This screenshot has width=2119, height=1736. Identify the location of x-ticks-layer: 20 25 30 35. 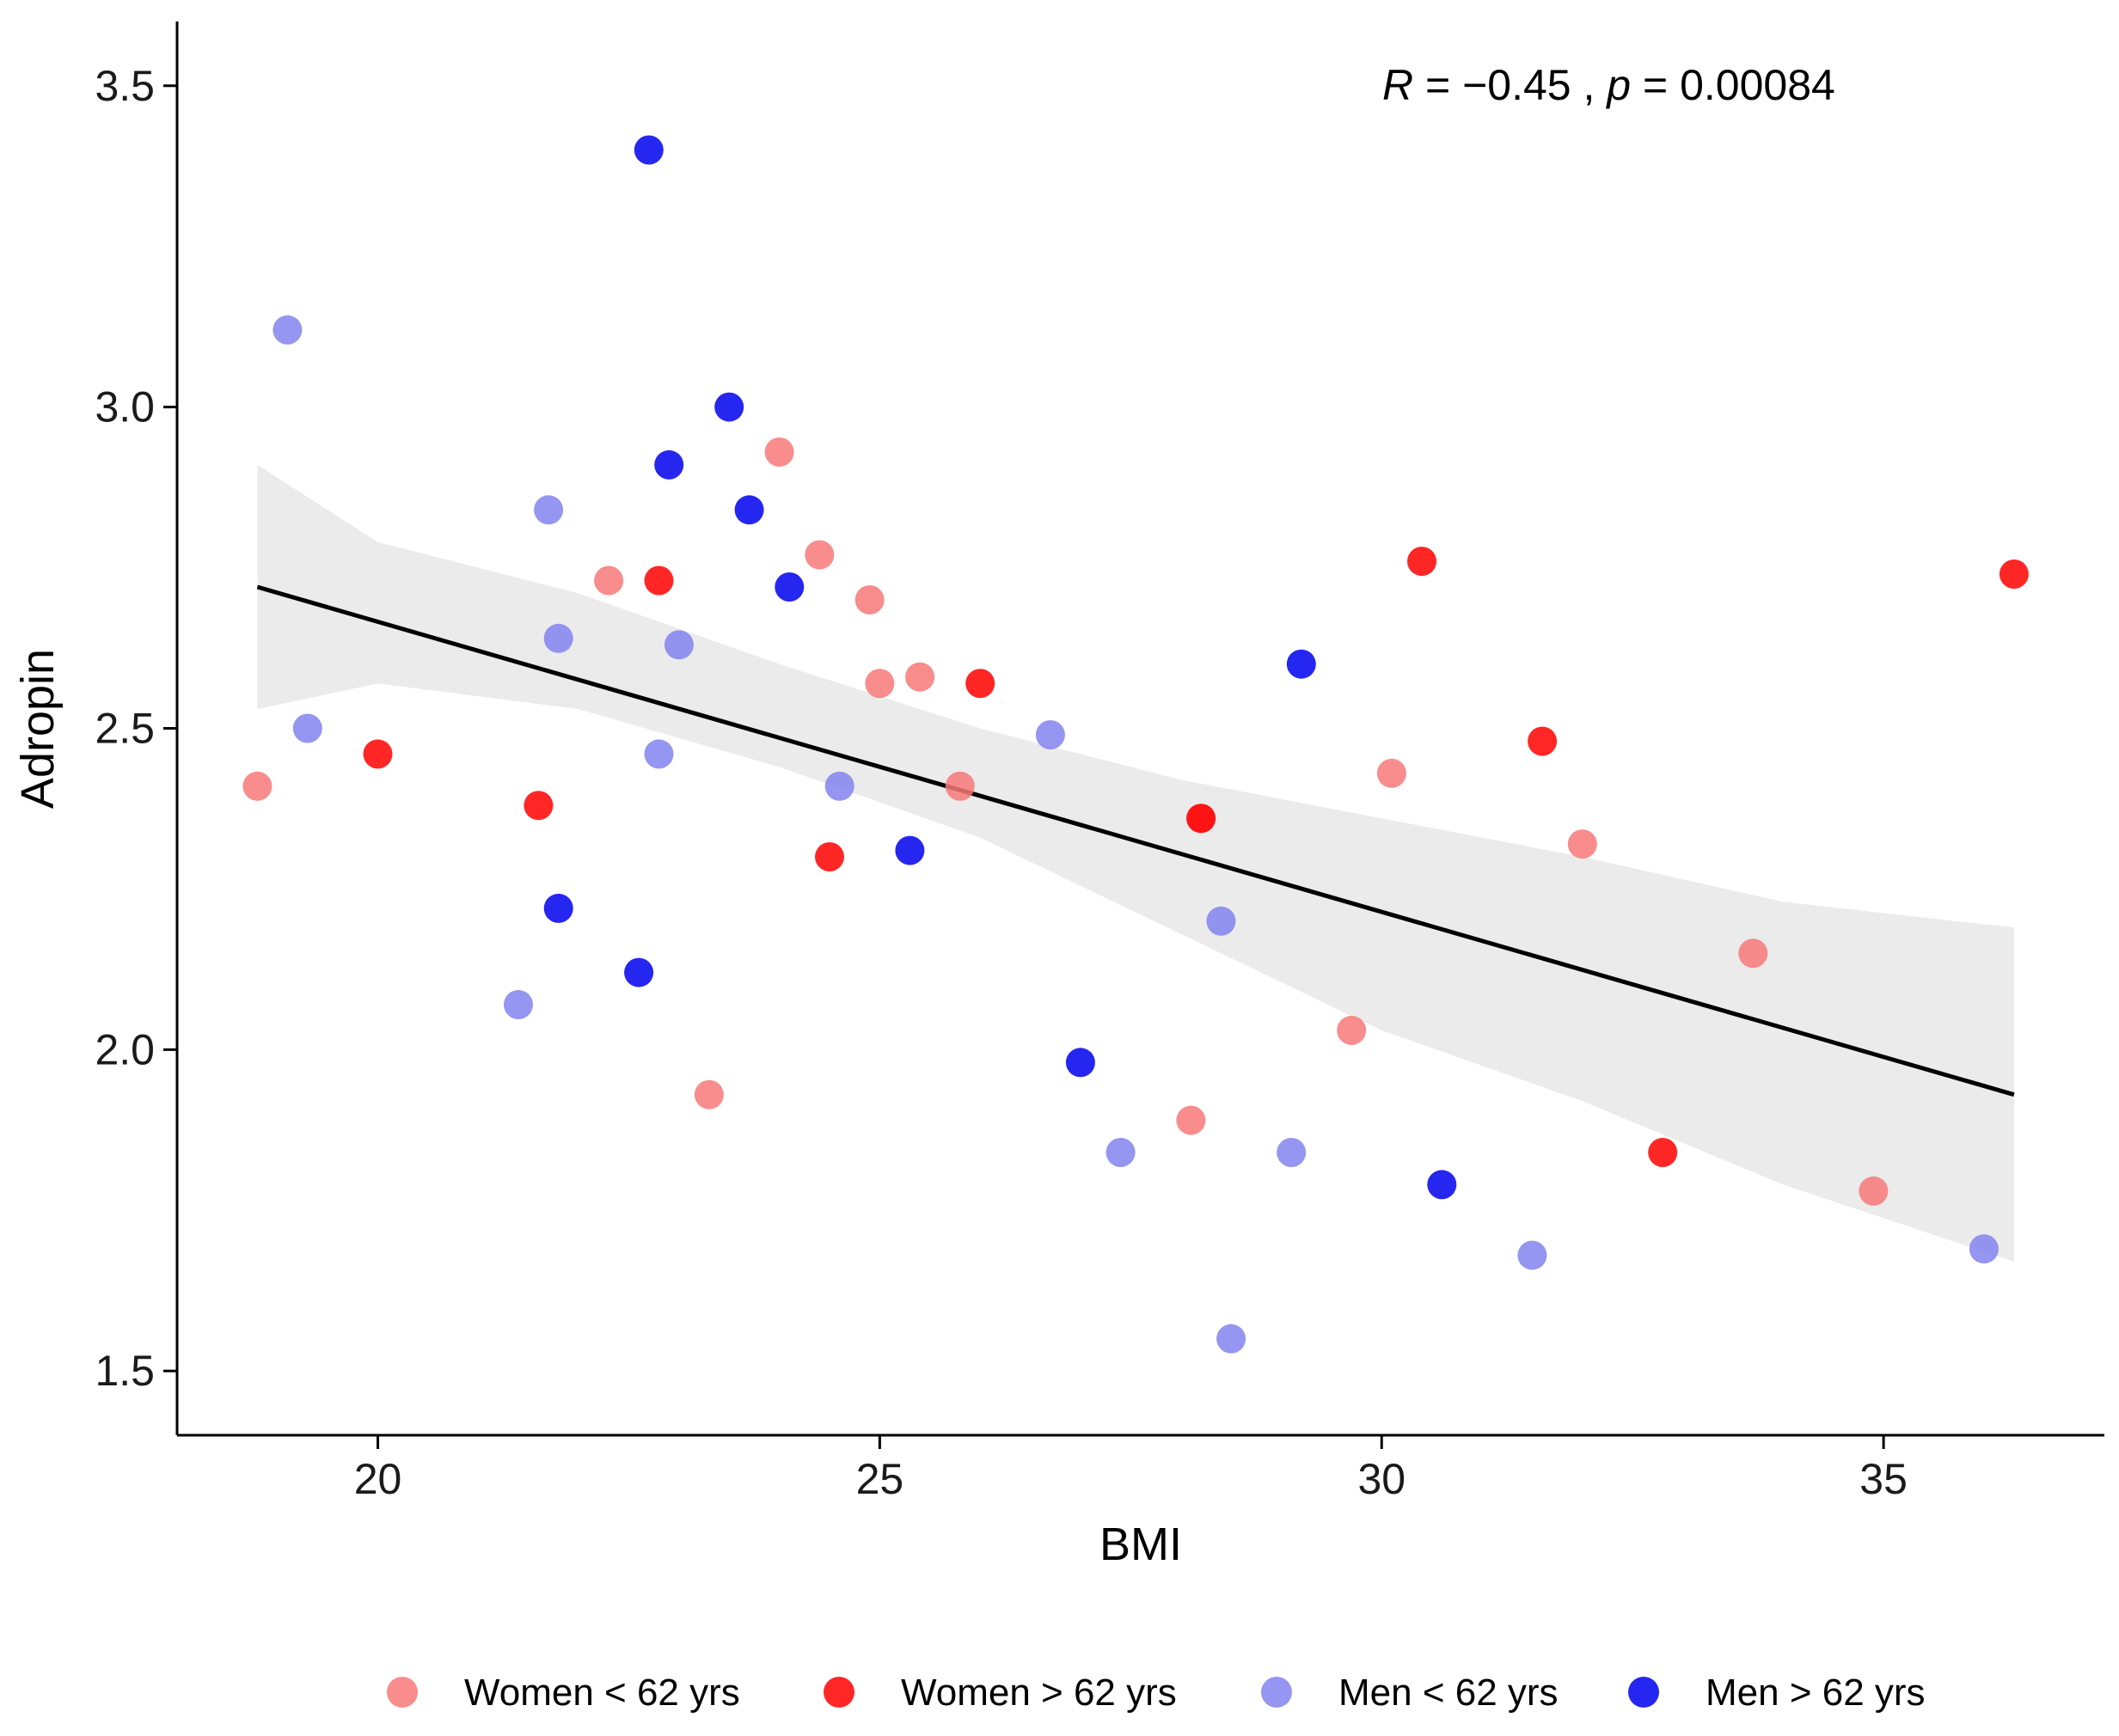
(1131, 1469).